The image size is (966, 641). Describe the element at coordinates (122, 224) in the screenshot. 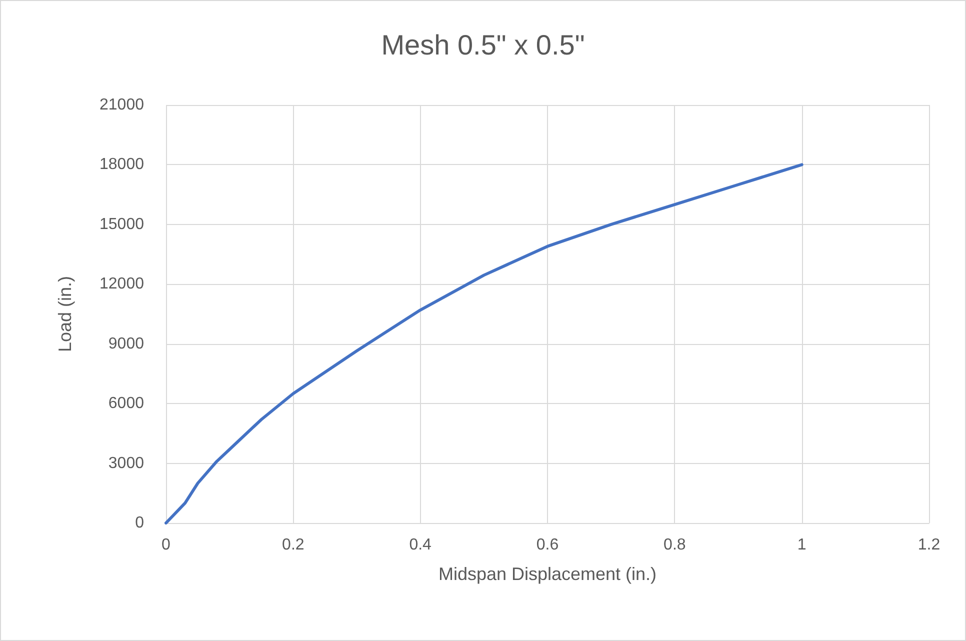

I see `y-tick-label: 15000` at that location.